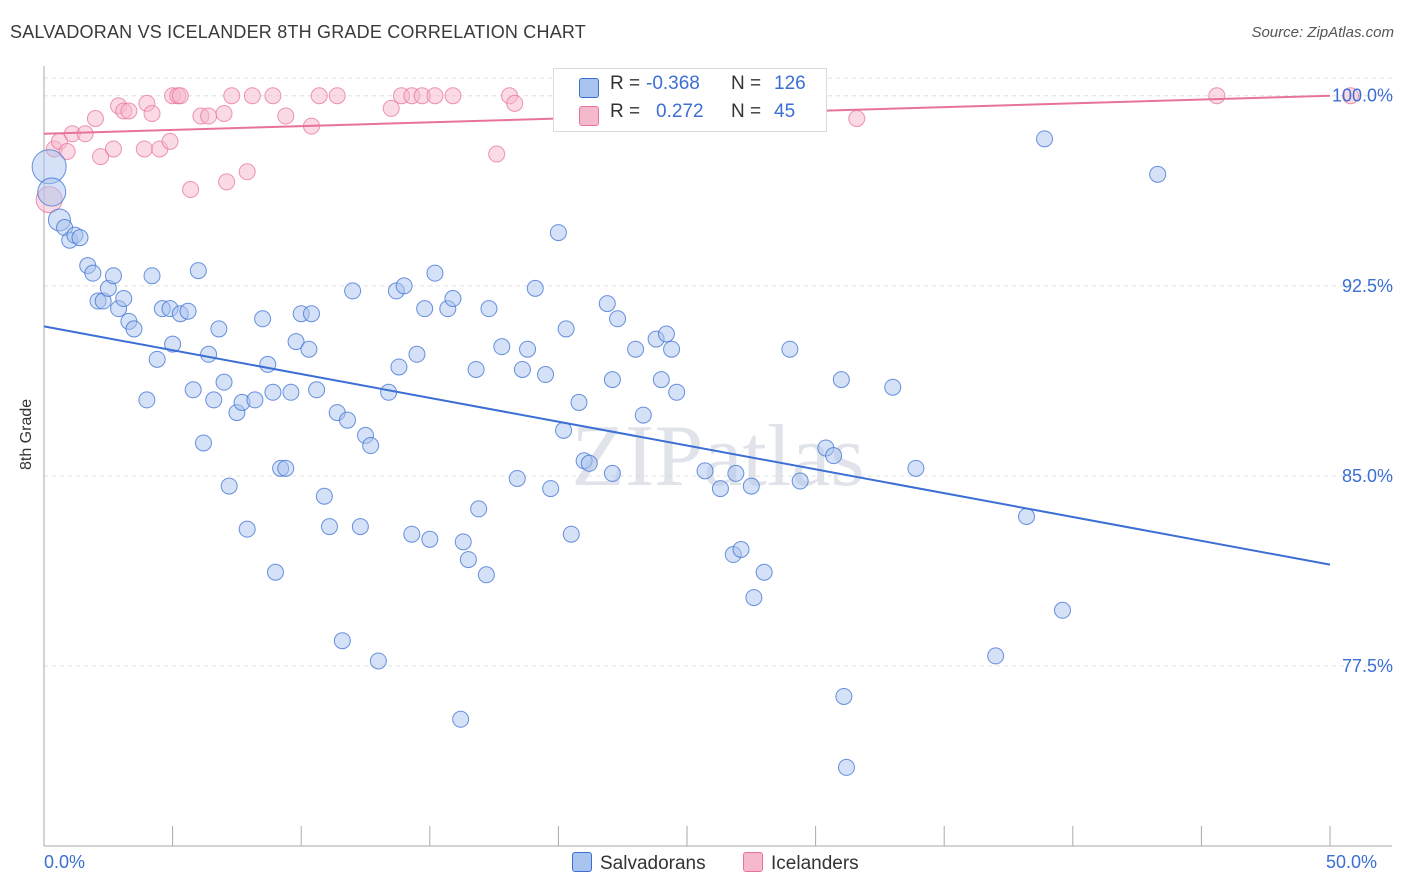 The image size is (1406, 892). I want to click on legend-label-icelanders: Icelanders, so click(815, 863).